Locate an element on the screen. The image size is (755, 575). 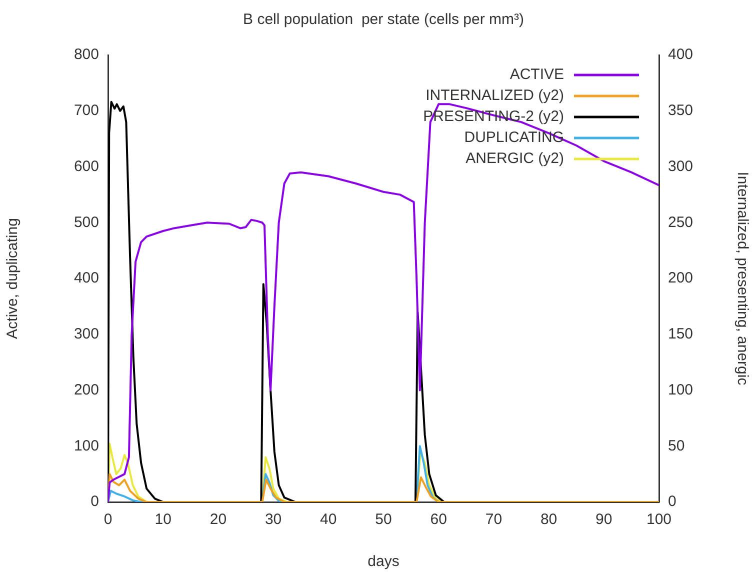
legend-label: ANERGIC (y2) is located at coordinates (515, 159).